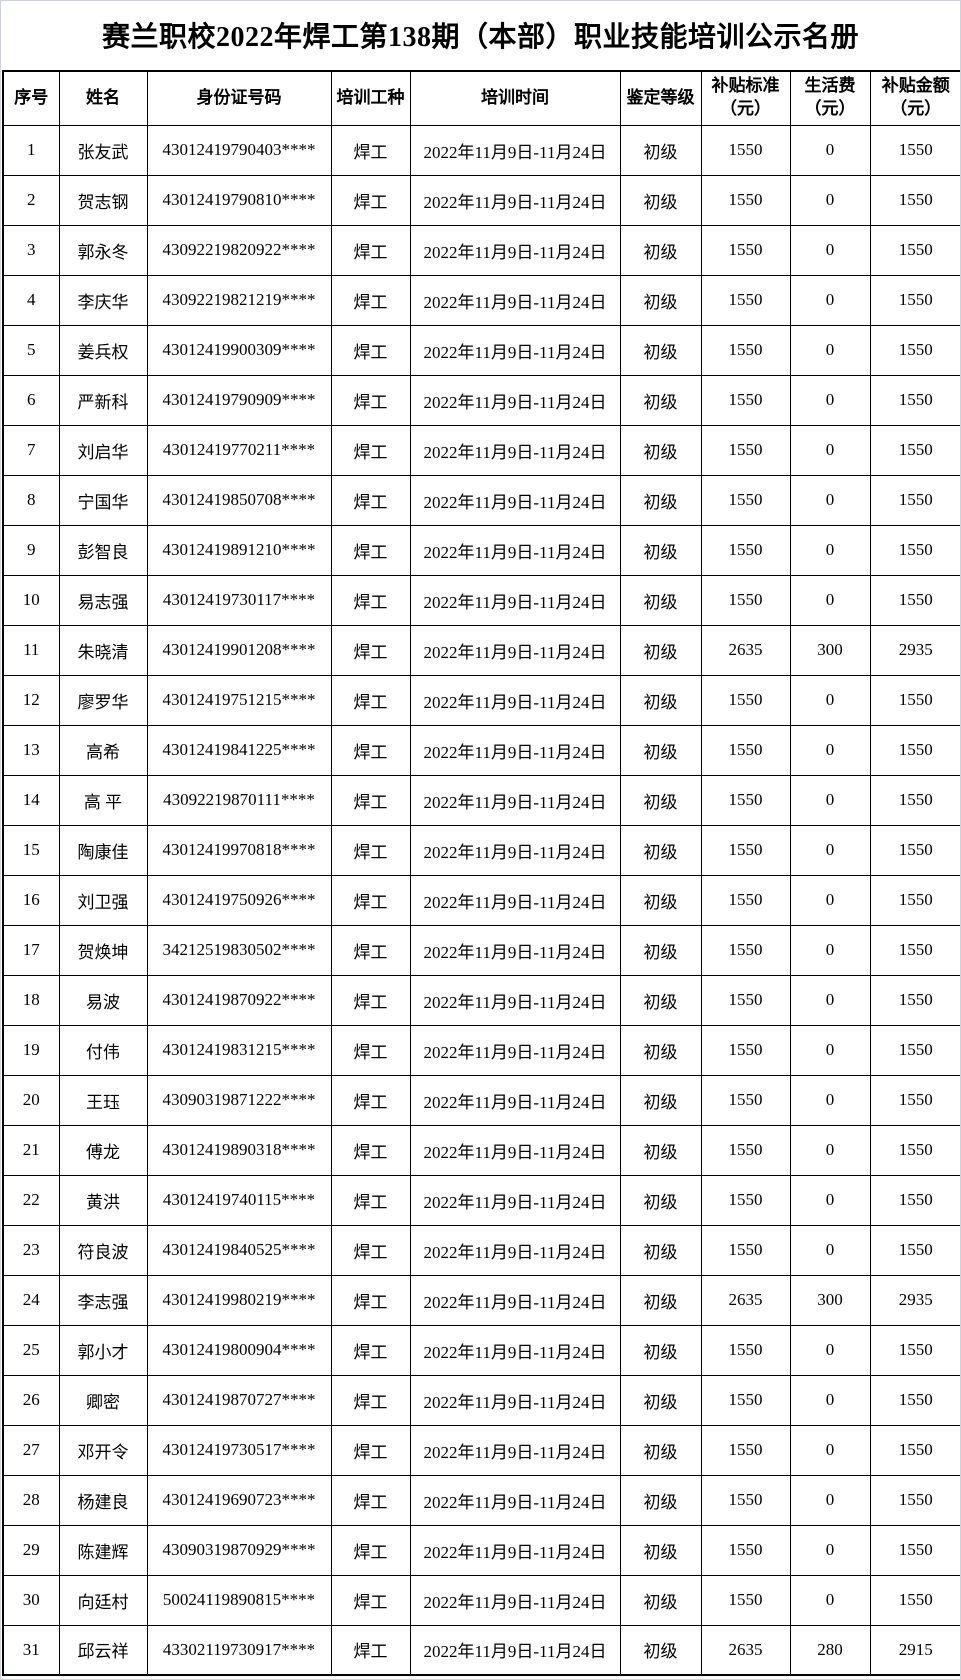 The width and height of the screenshot is (961, 1680). What do you see at coordinates (103, 1050) in the screenshot?
I see `cell-name: 付伟` at bounding box center [103, 1050].